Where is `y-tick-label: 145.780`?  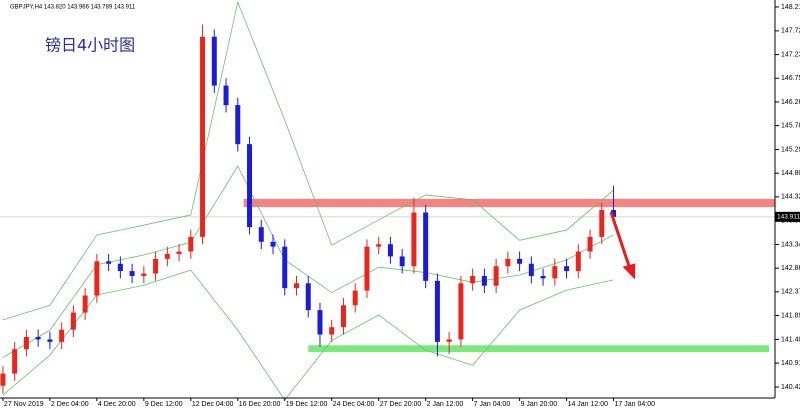
y-tick-label: 145.780 is located at coordinates (790, 125).